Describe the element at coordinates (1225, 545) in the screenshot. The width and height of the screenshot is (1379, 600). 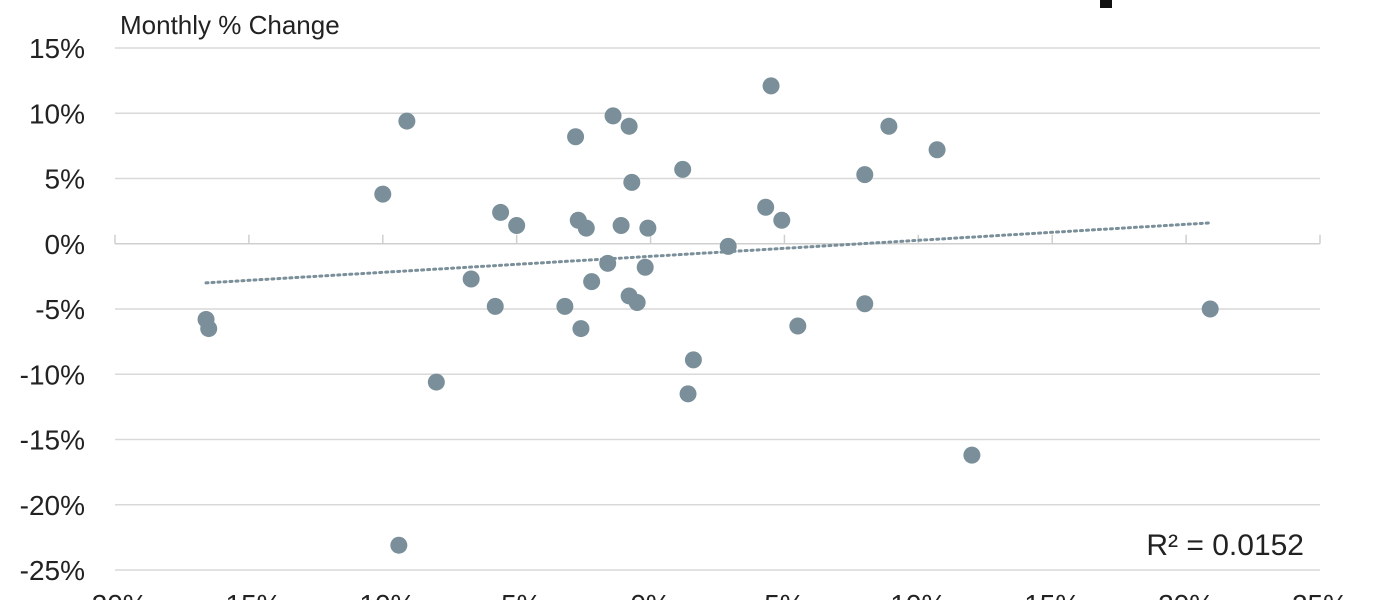
I see `r-squared-annotation: R² = 0.0152` at that location.